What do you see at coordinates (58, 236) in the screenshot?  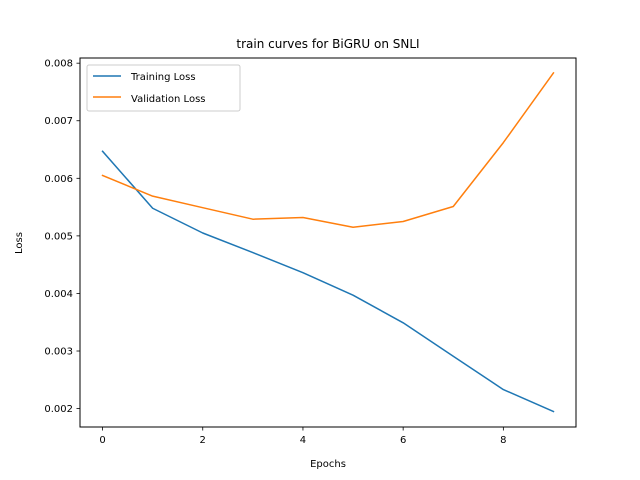 I see `y-tick-label: 0.005` at bounding box center [58, 236].